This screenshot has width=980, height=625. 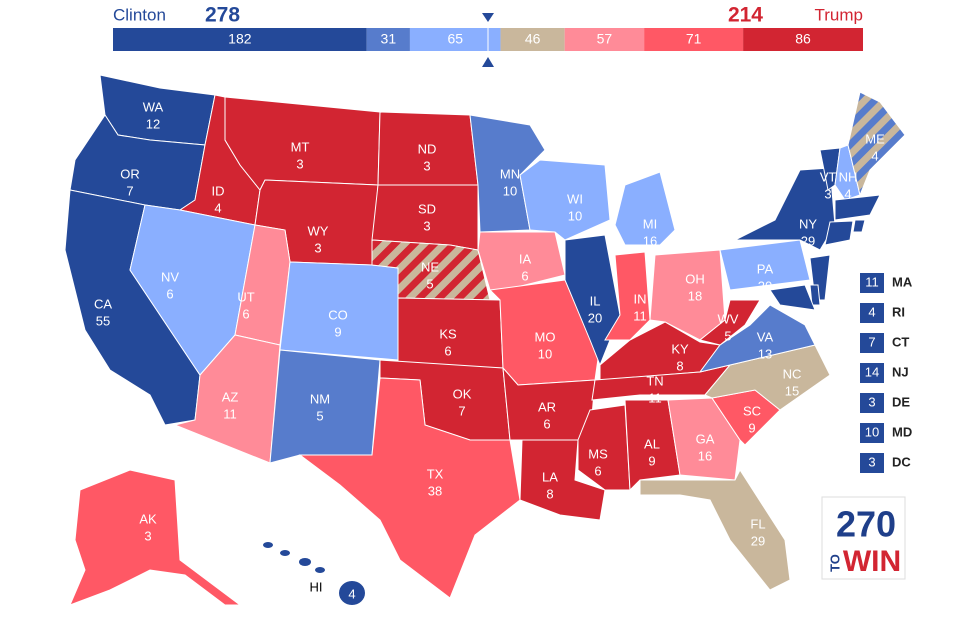 I want to click on small-state-abbr: NJ, so click(x=900, y=371).